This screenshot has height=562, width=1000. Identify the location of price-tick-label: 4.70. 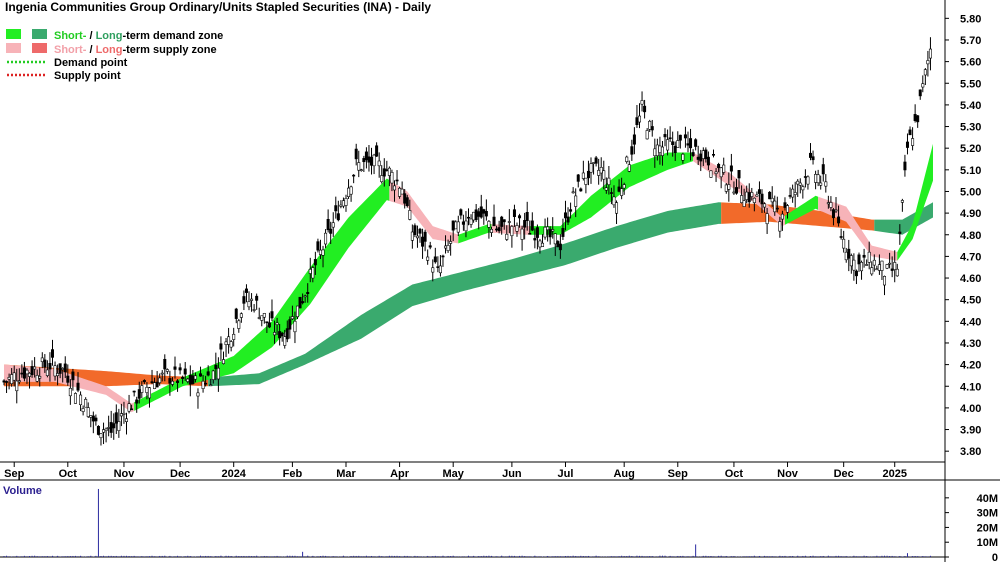
(970, 257).